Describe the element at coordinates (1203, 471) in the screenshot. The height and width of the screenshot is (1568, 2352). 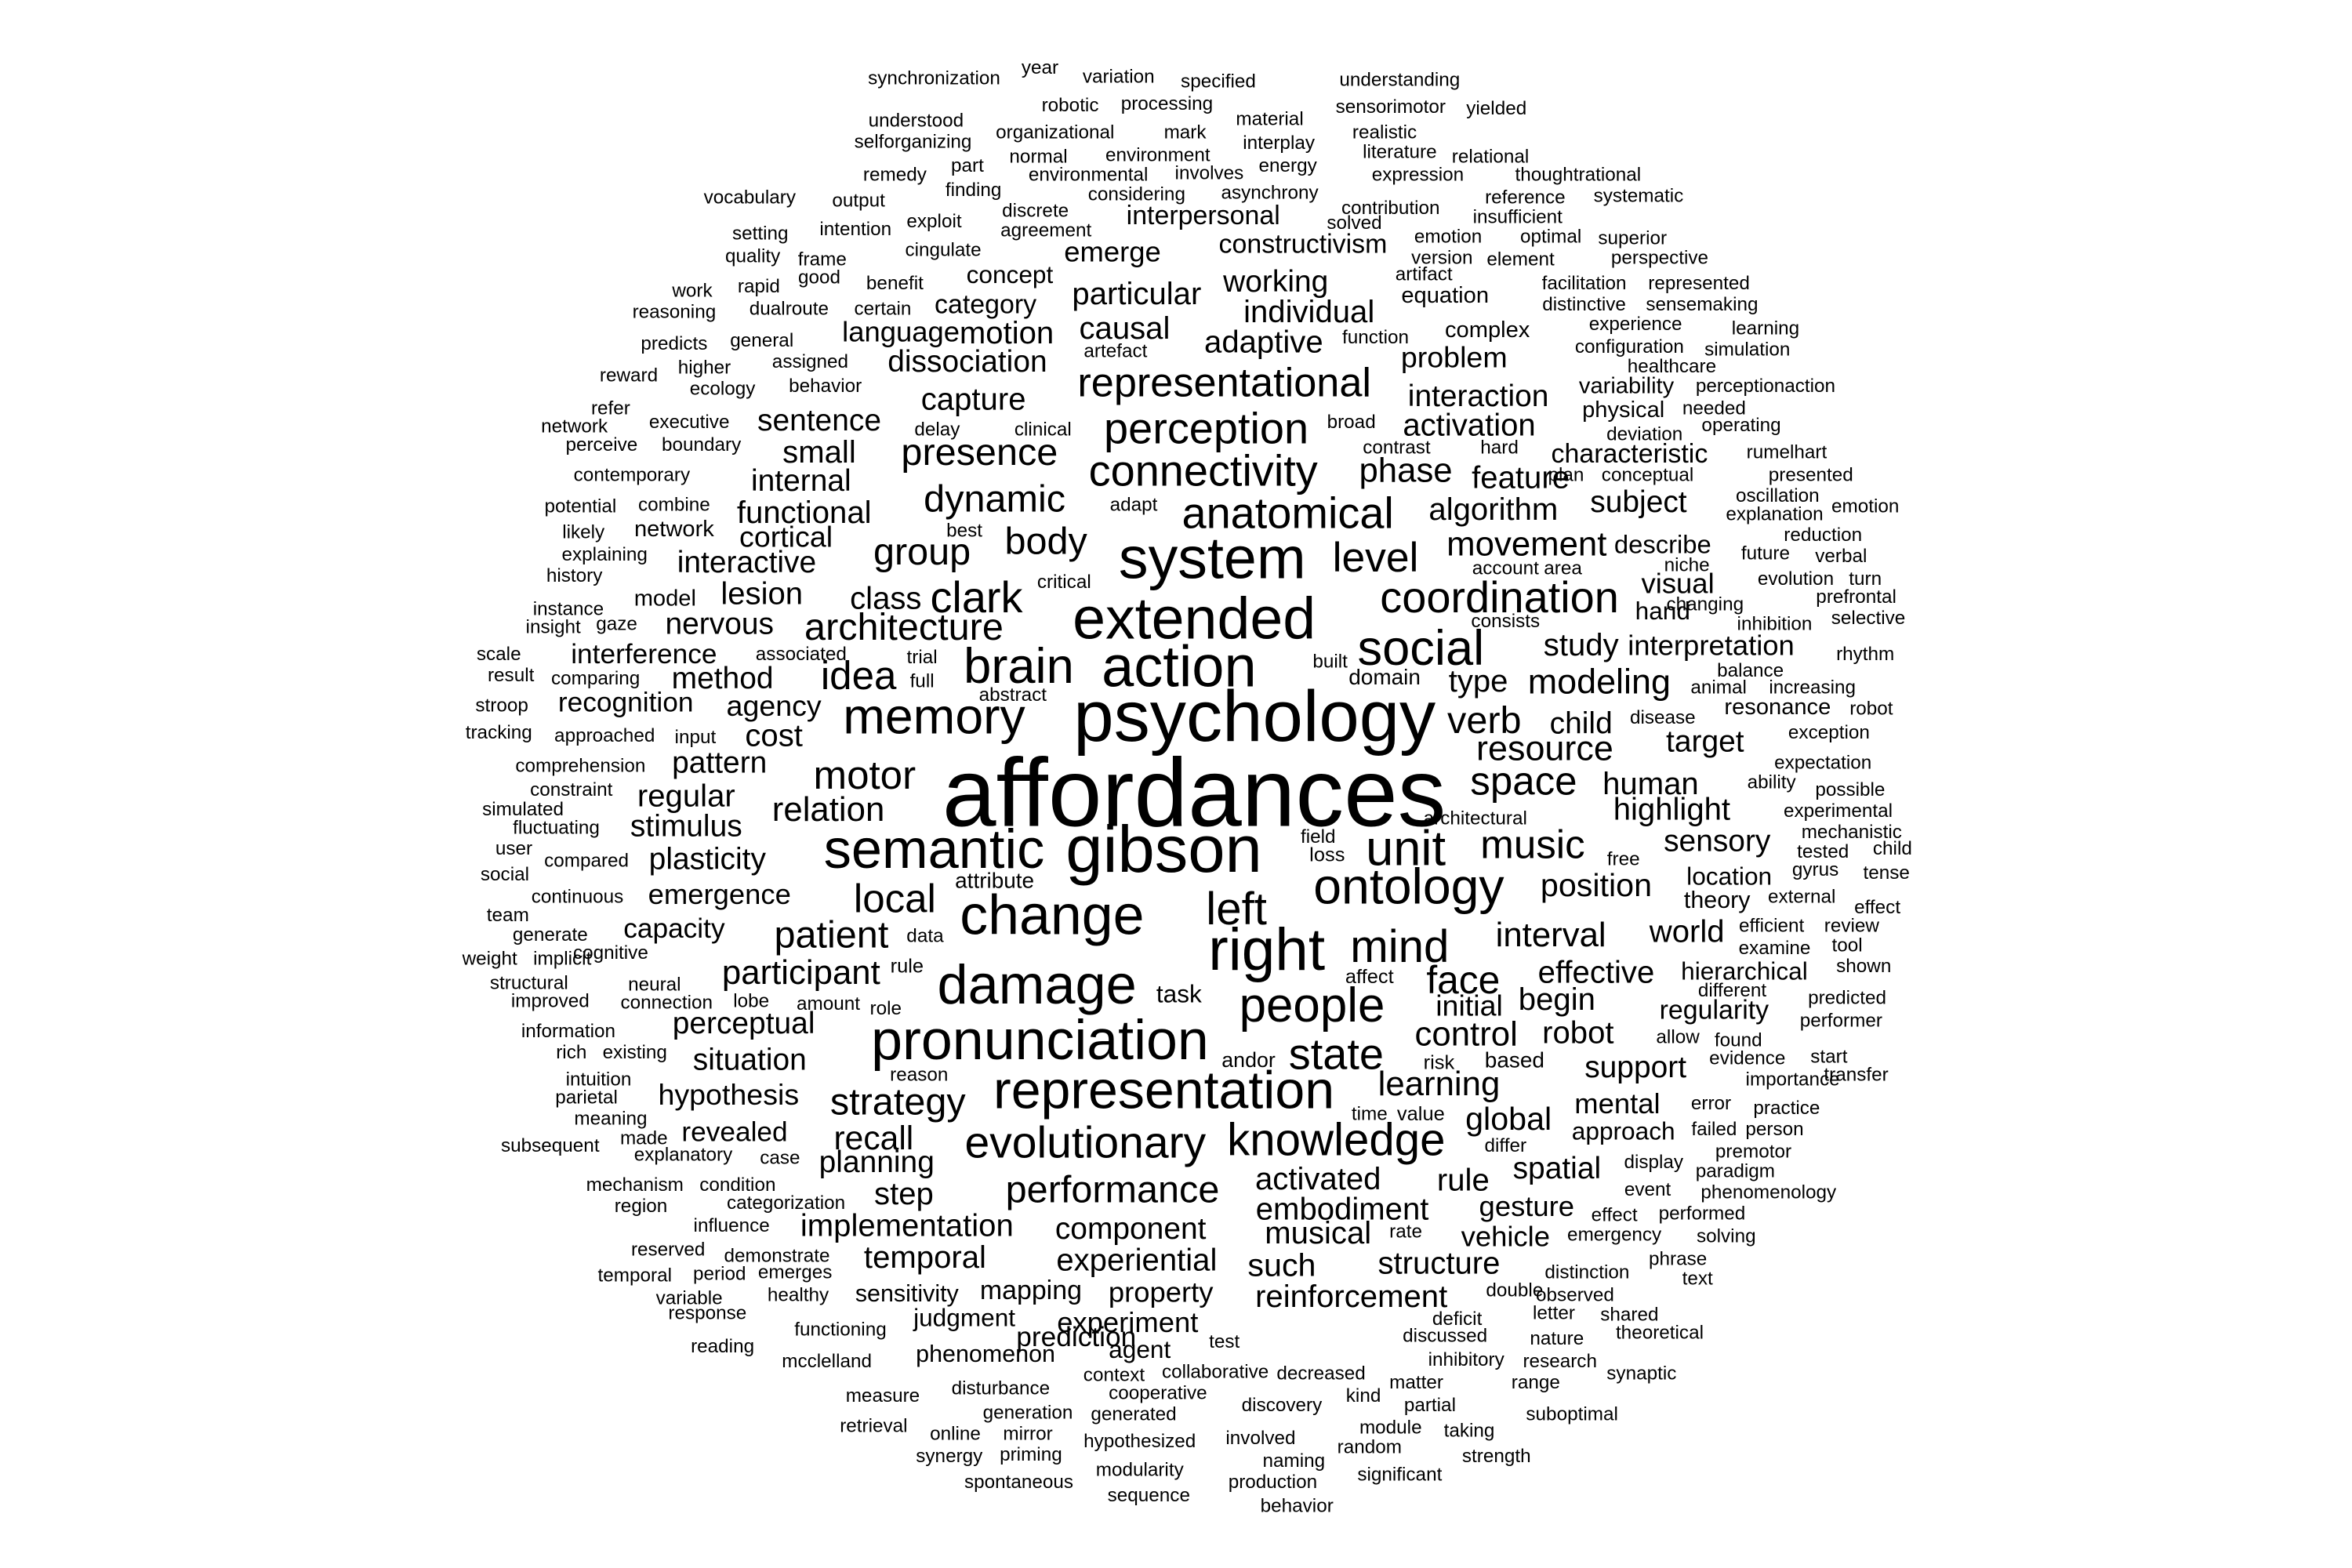
I see `cloud-word: connectivity` at that location.